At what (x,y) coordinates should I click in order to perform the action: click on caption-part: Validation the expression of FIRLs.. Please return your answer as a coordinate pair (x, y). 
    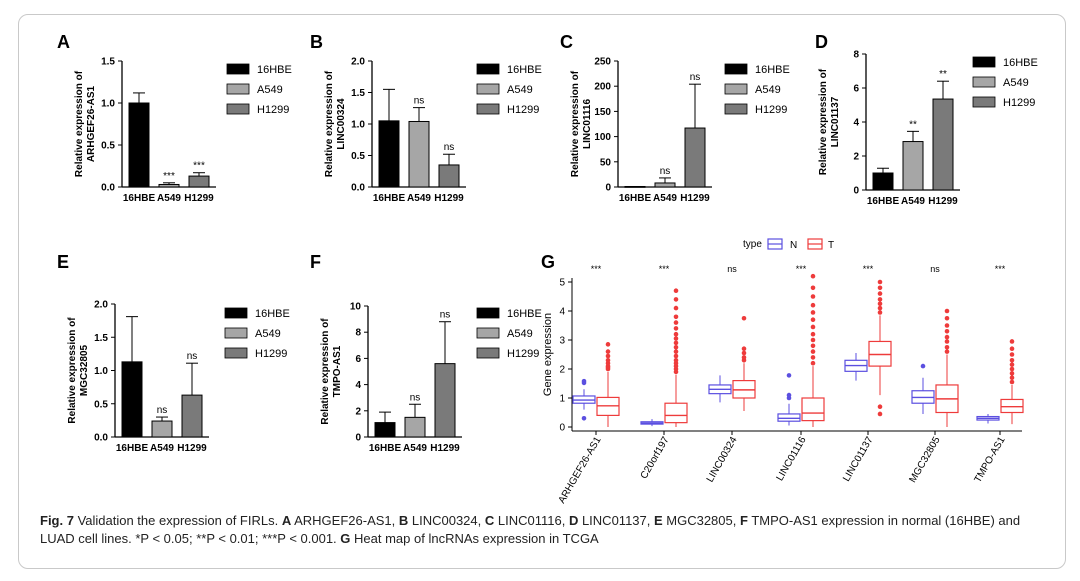
    Looking at the image, I should click on (177, 520).